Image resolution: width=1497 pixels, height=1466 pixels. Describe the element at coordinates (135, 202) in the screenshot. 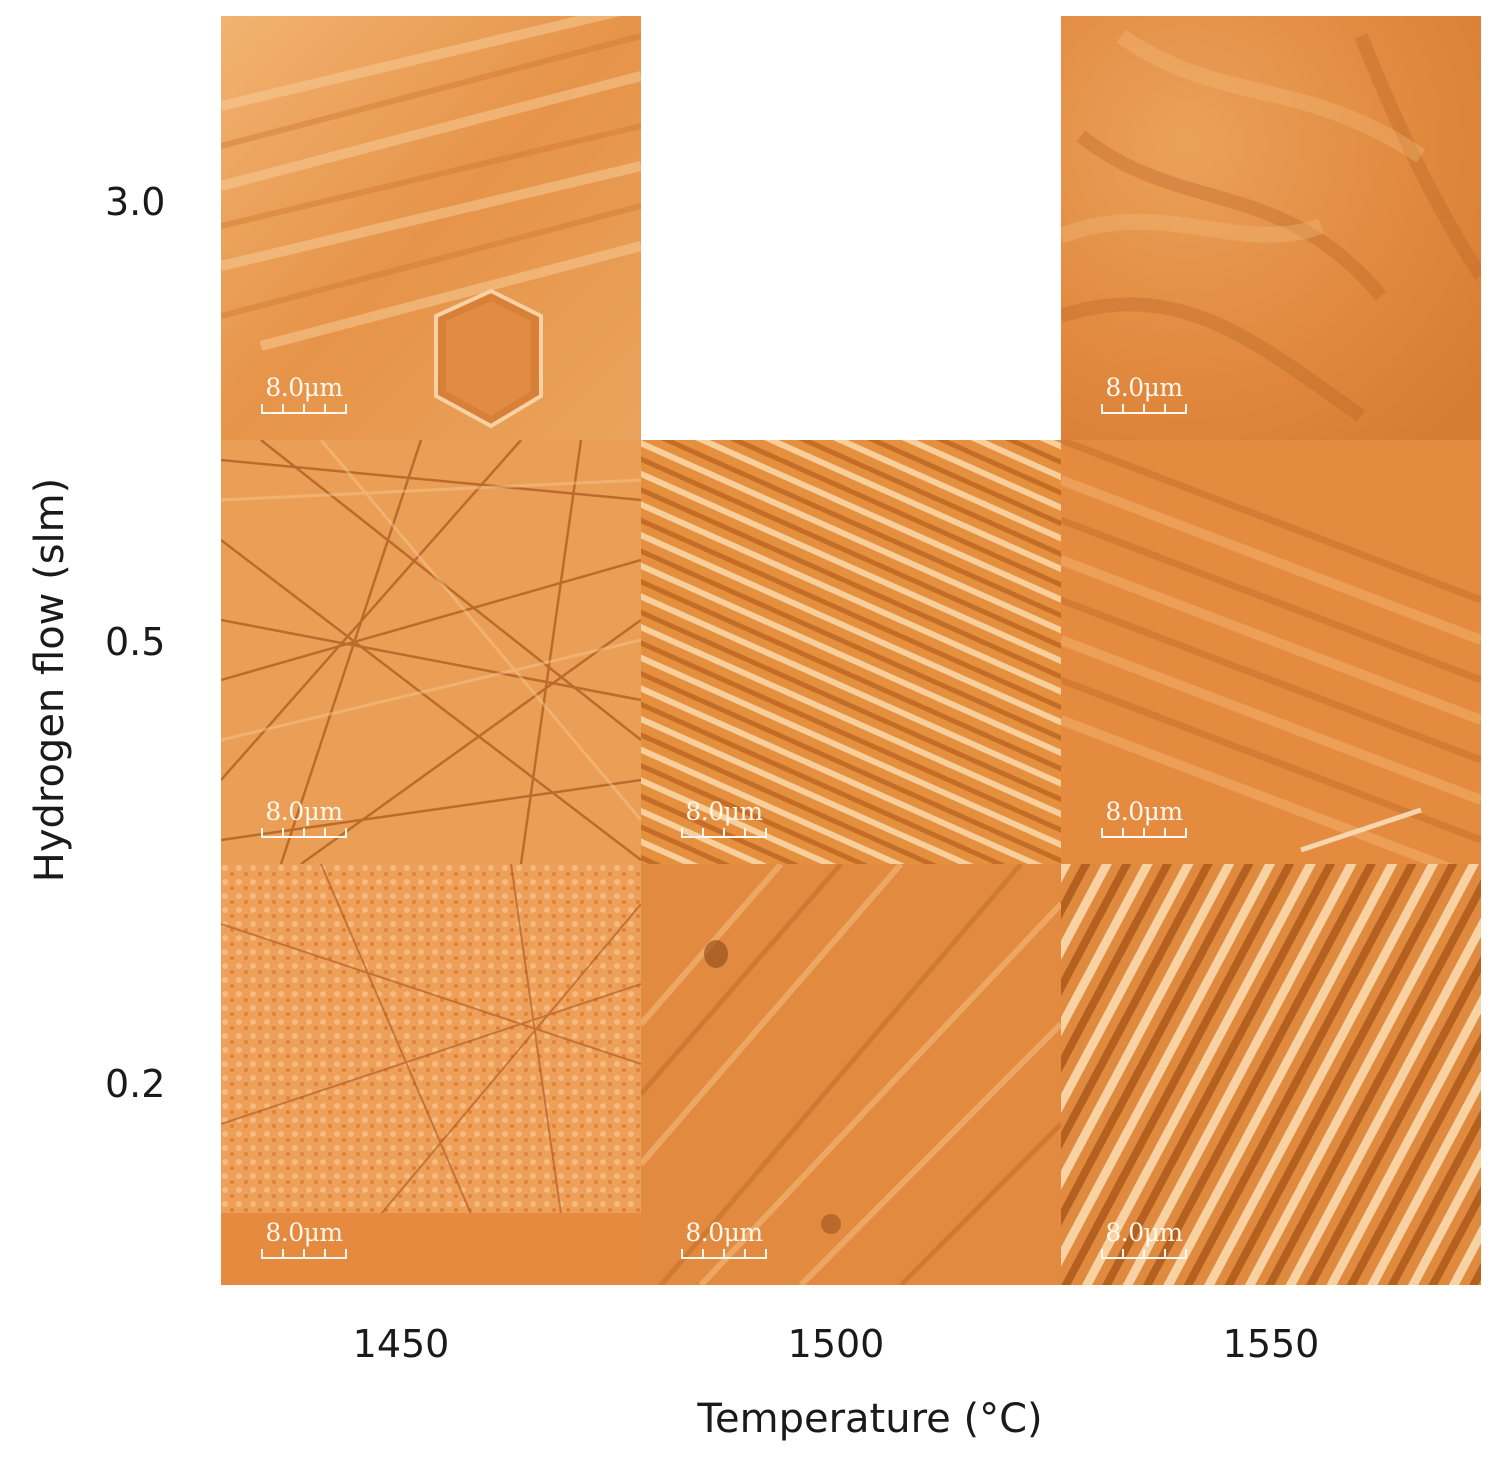

I see `row-label-3-0: 3.0` at that location.